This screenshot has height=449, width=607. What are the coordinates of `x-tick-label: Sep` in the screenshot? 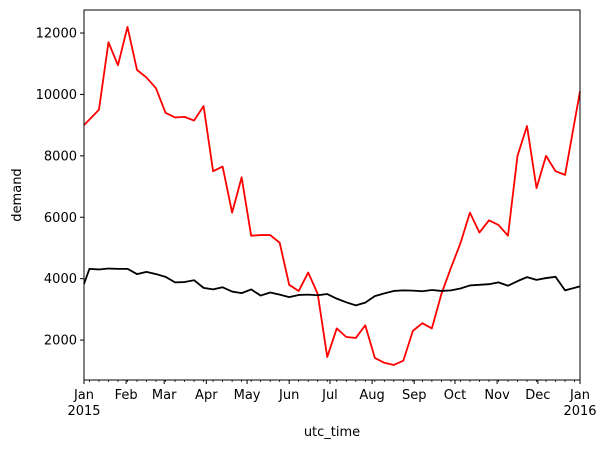 It's located at (414, 395).